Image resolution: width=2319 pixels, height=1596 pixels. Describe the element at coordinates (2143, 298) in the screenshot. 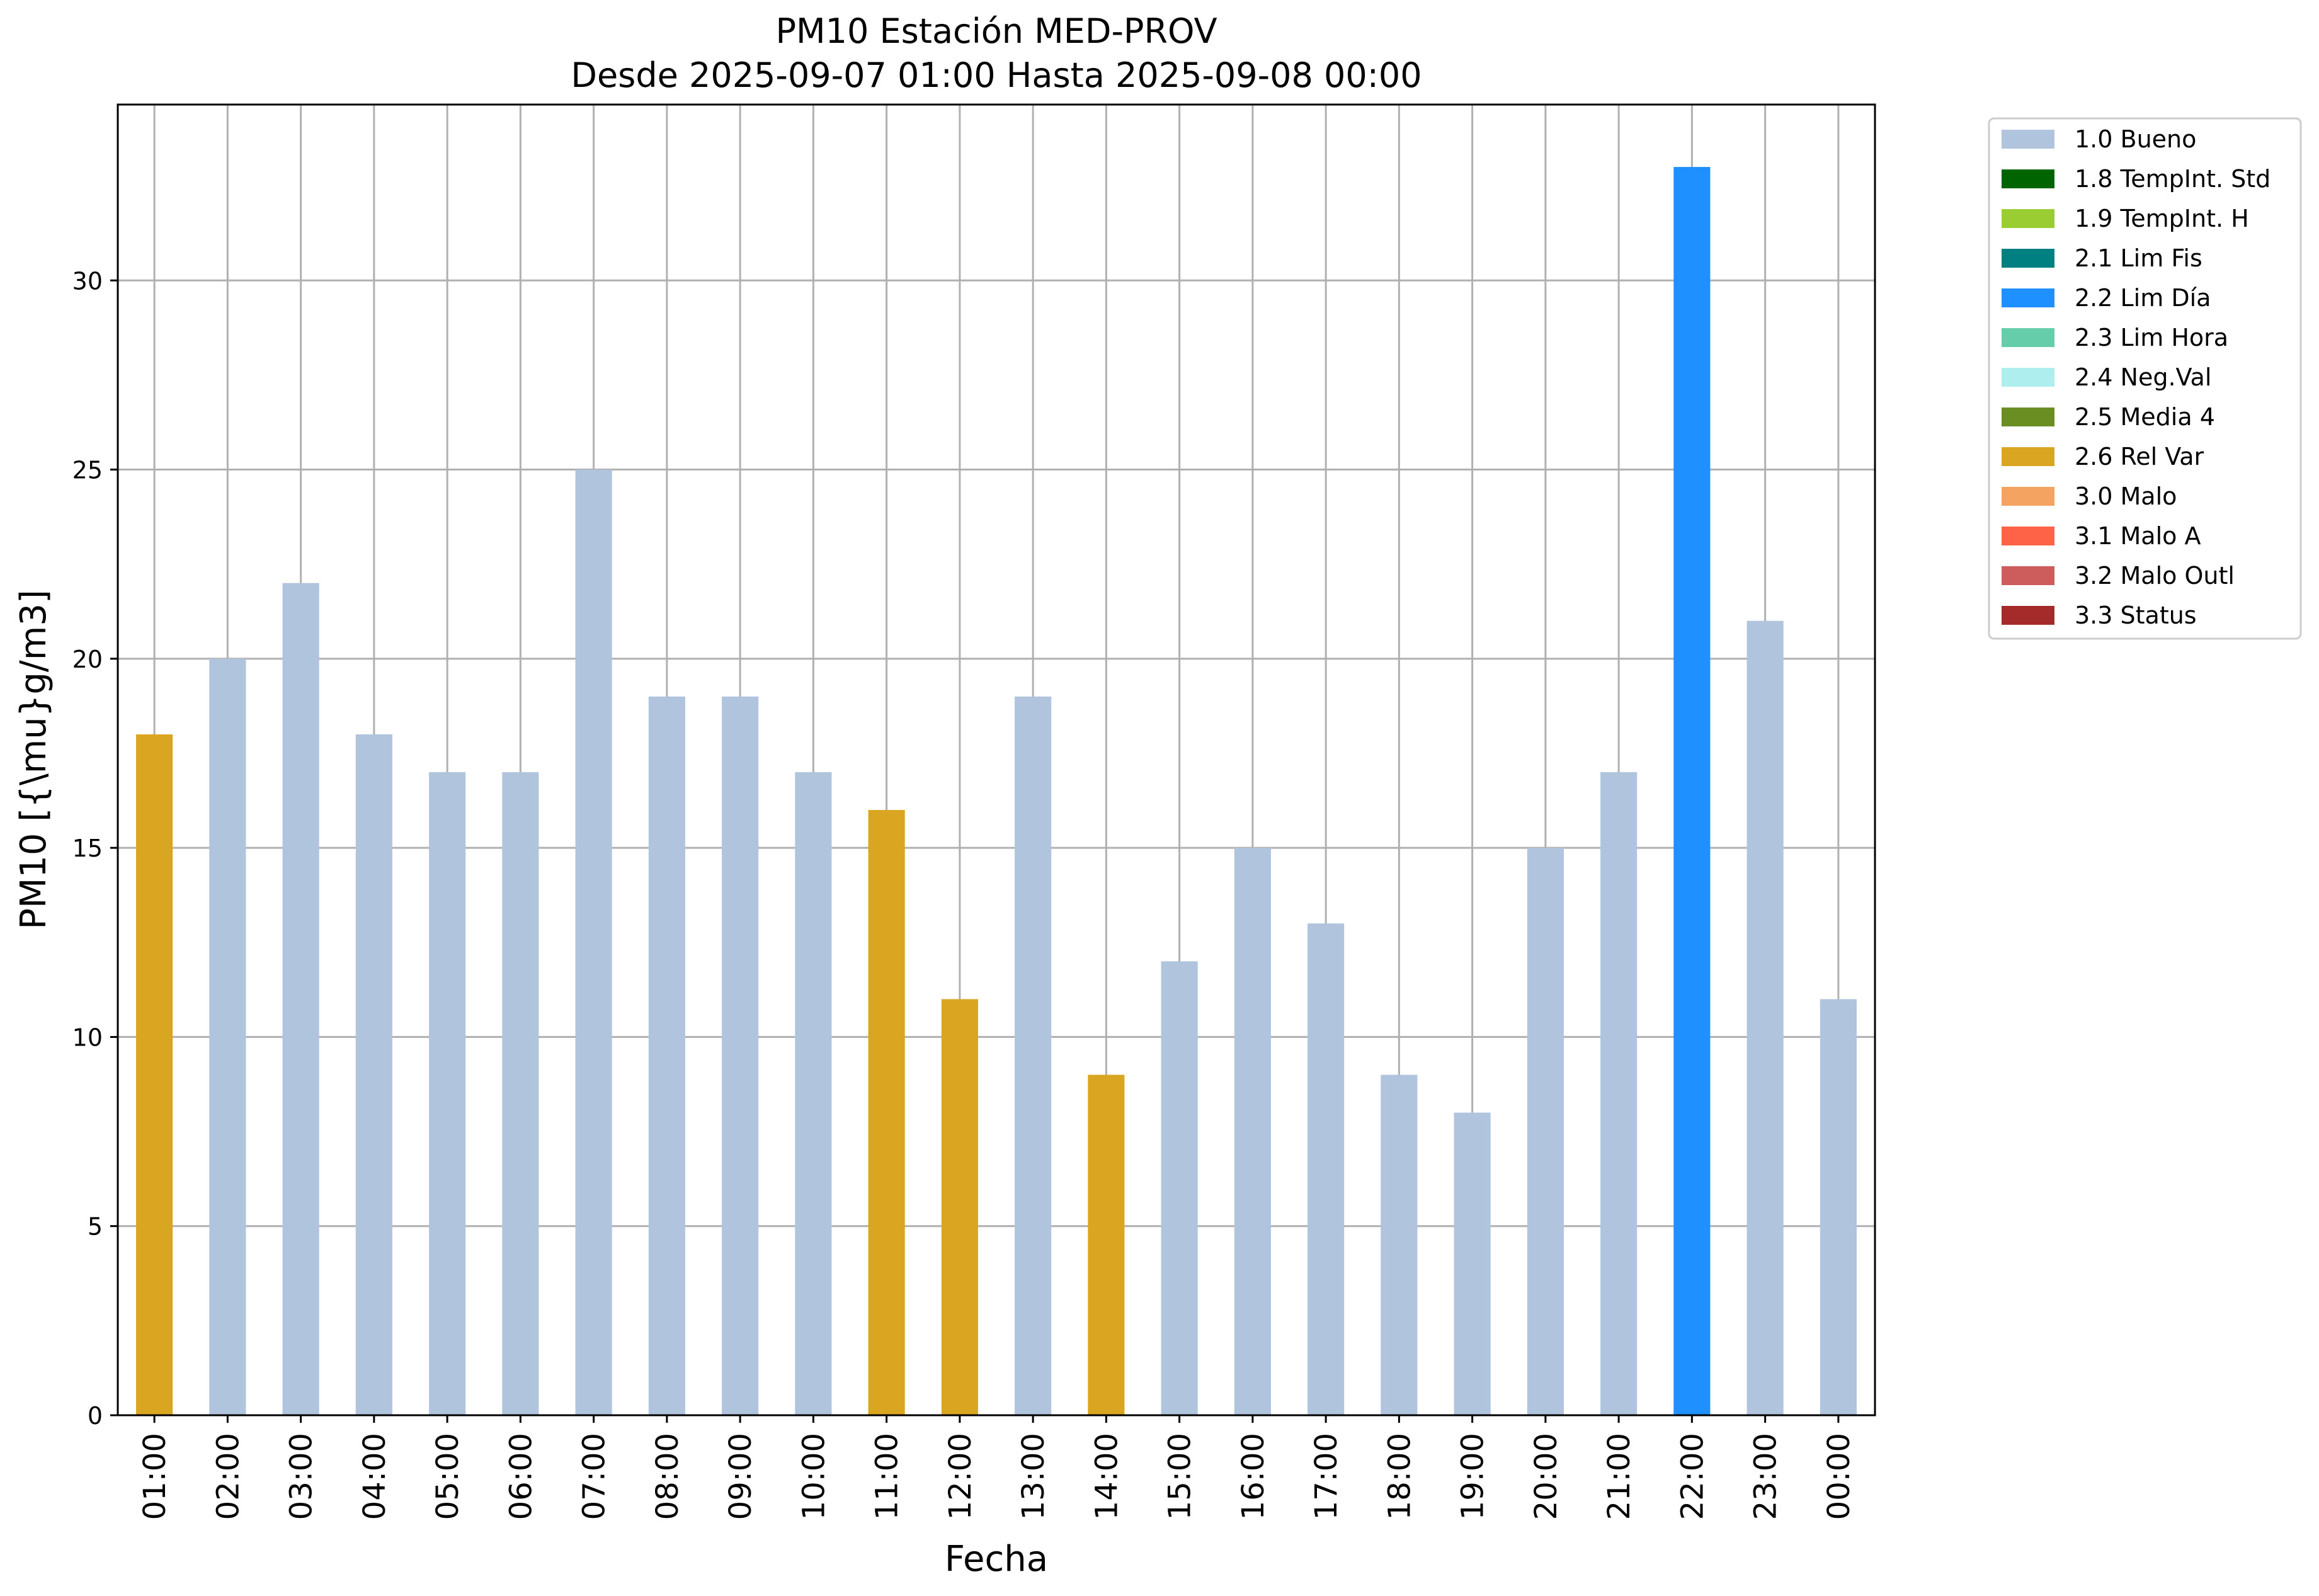

I see `legend-label: 2.2 Lim Día` at that location.